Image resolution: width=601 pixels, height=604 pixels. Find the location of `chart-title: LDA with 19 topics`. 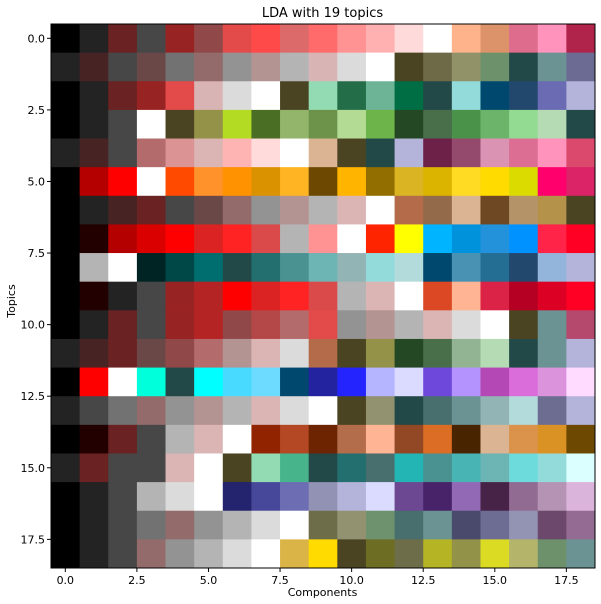

chart-title: LDA with 19 topics is located at coordinates (322, 13).